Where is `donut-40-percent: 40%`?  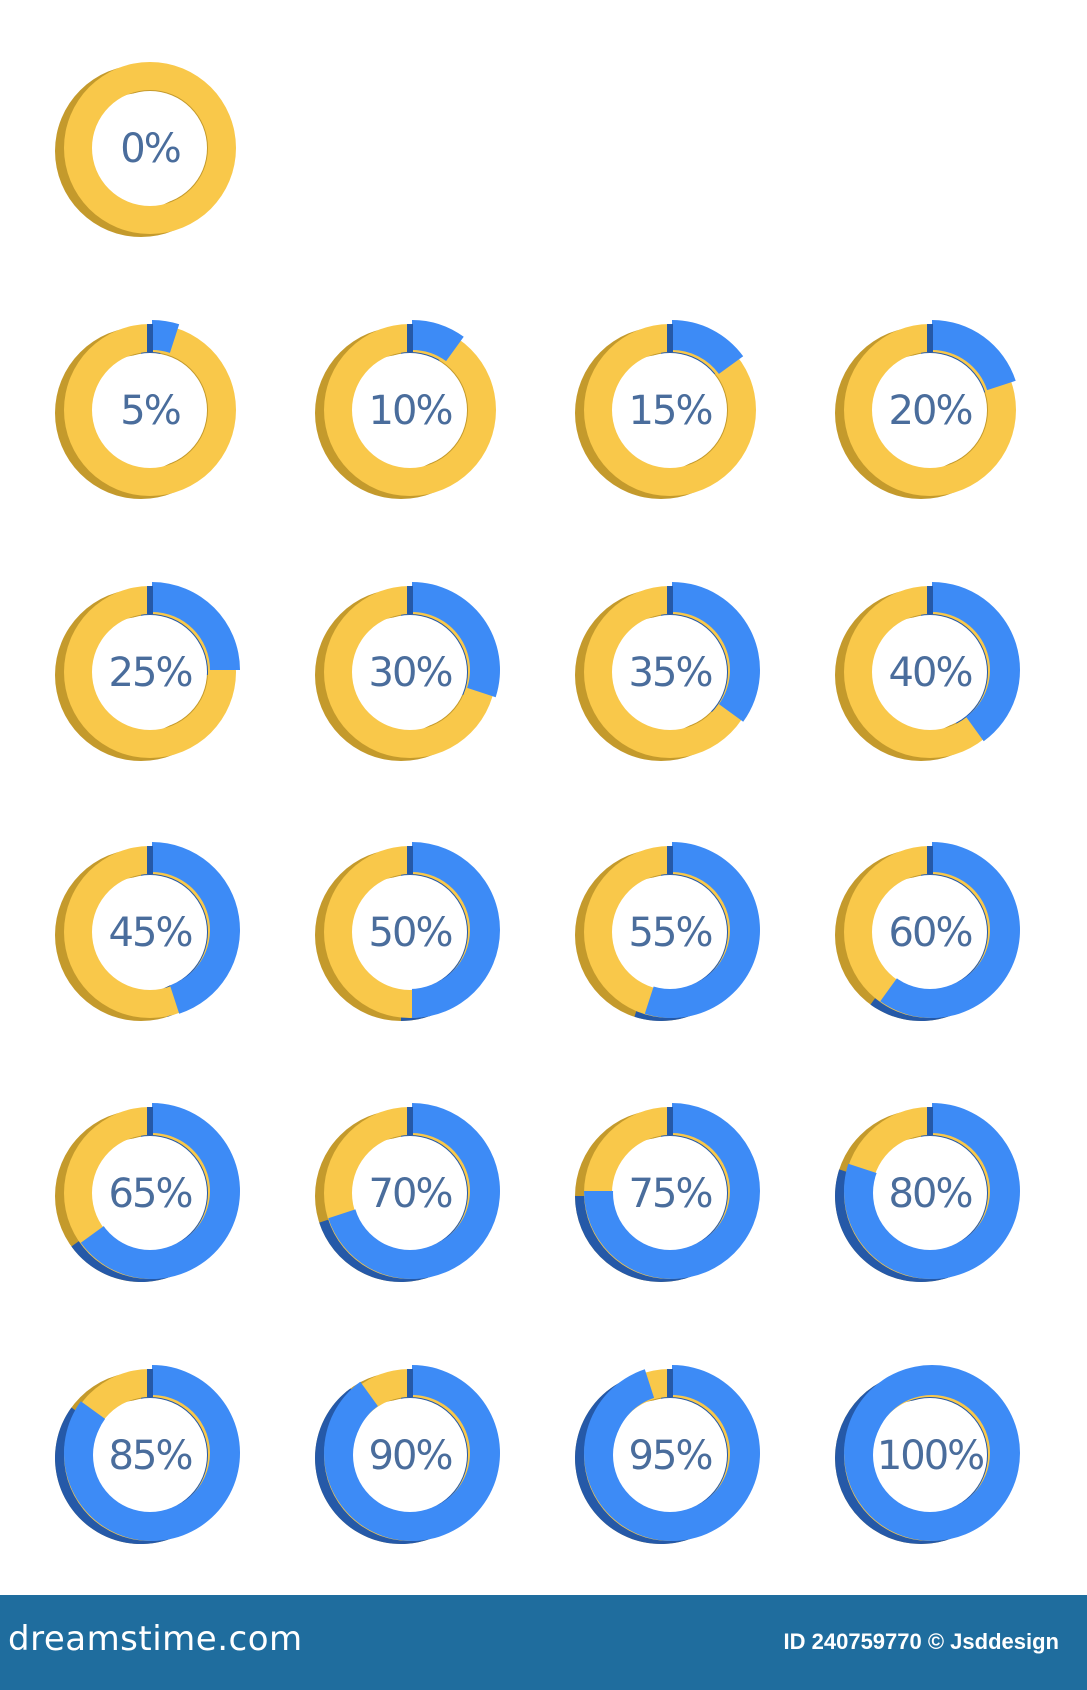 donut-40-percent: 40% is located at coordinates (927, 671).